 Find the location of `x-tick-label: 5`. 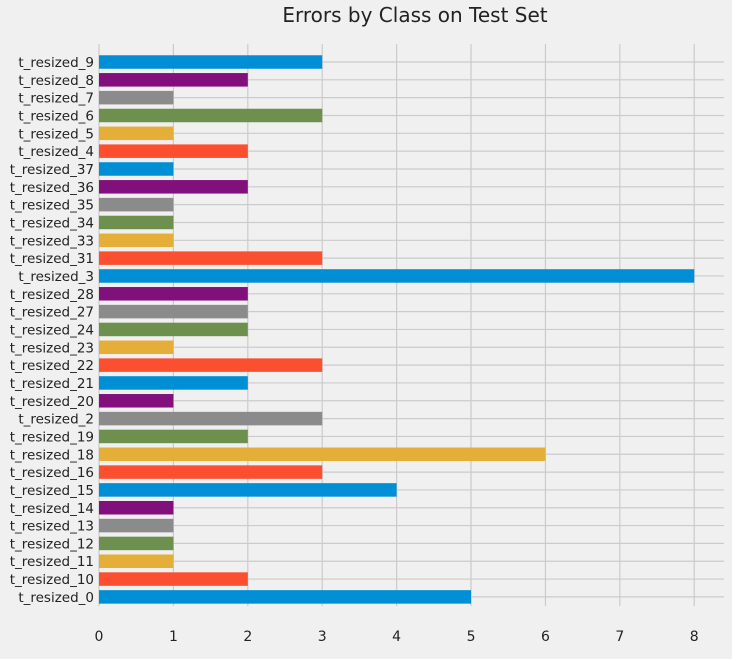

x-tick-label: 5 is located at coordinates (471, 637).